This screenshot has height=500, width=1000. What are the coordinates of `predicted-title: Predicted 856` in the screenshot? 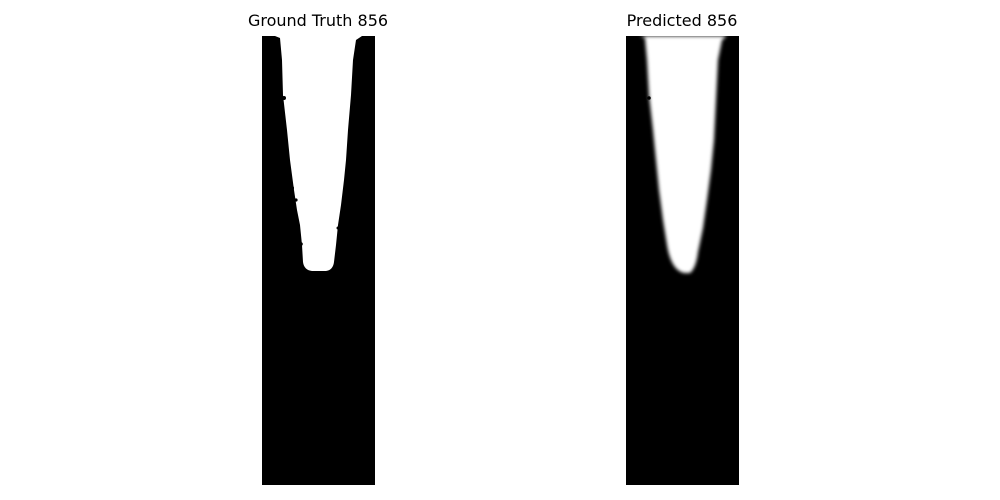 It's located at (682, 20).